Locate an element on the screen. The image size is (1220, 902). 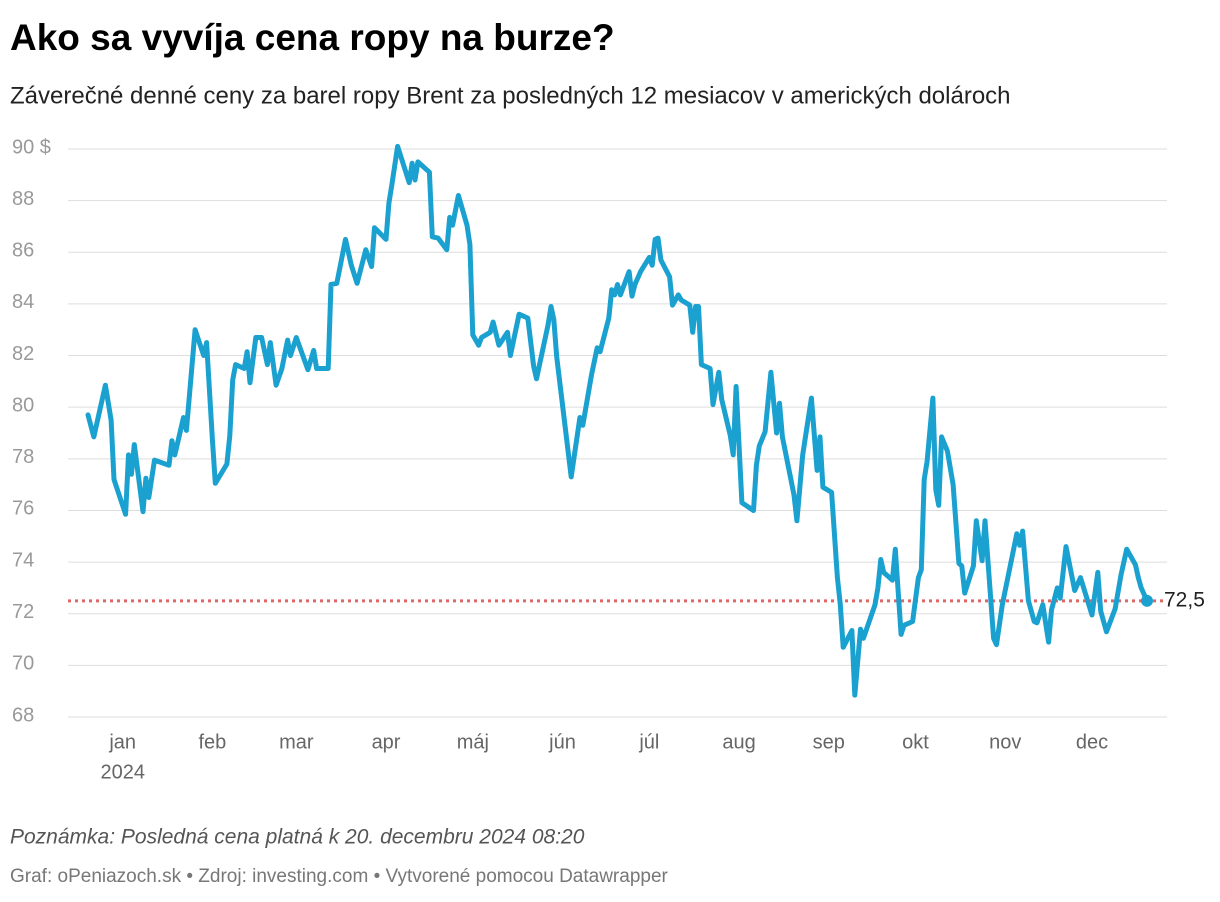
y-tick-label: 80 is located at coordinates (23, 405).